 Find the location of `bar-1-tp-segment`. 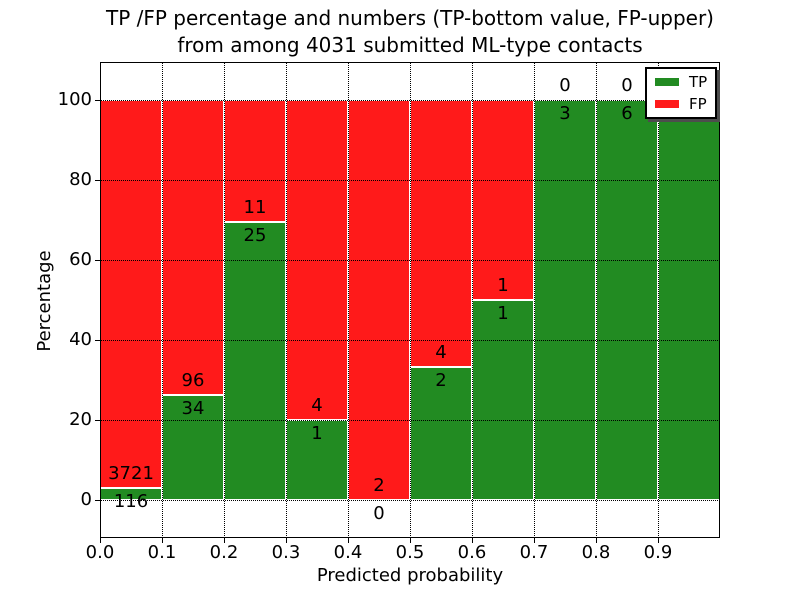

bar-1-tp-segment is located at coordinates (193, 447).